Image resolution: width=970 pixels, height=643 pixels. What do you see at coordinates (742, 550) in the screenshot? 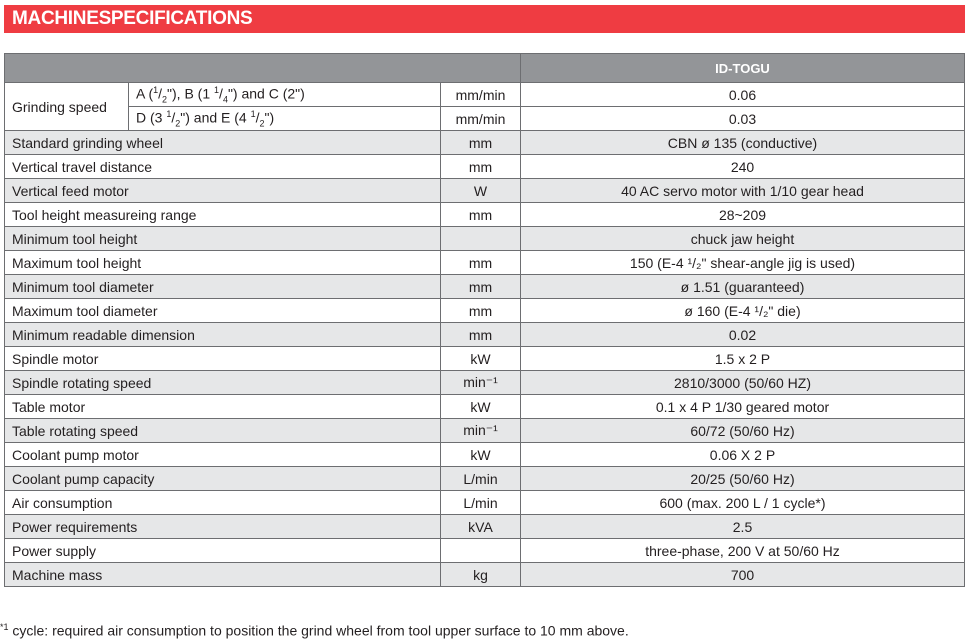
I see `value: three-phase, 200 V at 50/60 Hz` at bounding box center [742, 550].